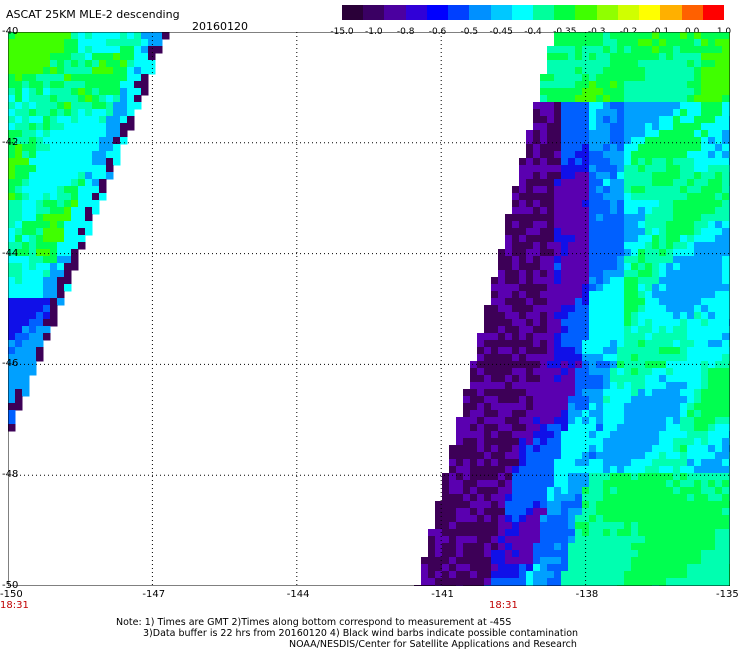 Image resolution: width=740 pixels, height=650 pixels. What do you see at coordinates (727, 594) in the screenshot?
I see `lon-tick-label: -135` at bounding box center [727, 594].